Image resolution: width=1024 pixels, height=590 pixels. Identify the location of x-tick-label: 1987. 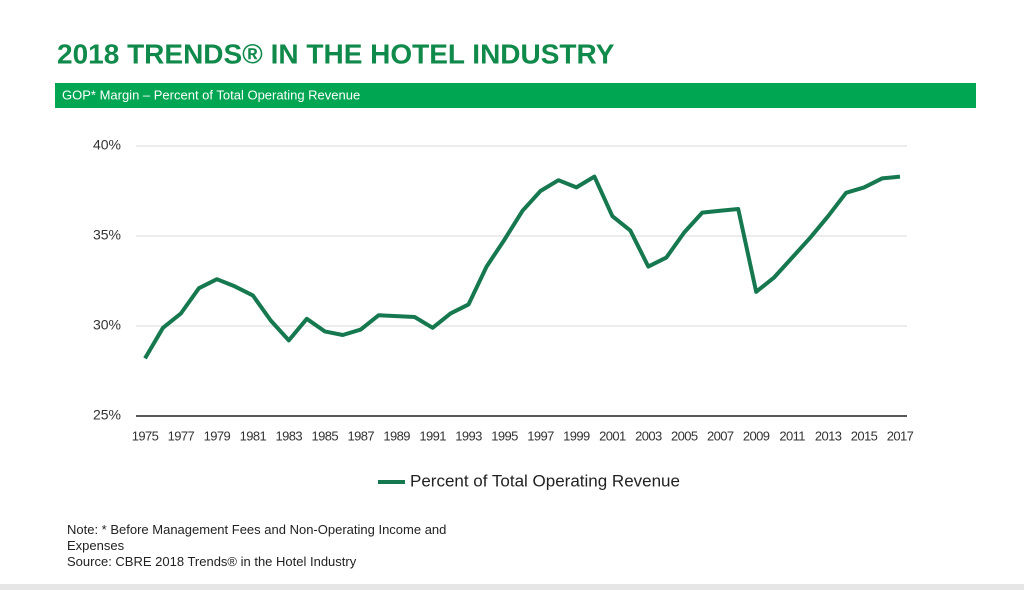
(360, 435).